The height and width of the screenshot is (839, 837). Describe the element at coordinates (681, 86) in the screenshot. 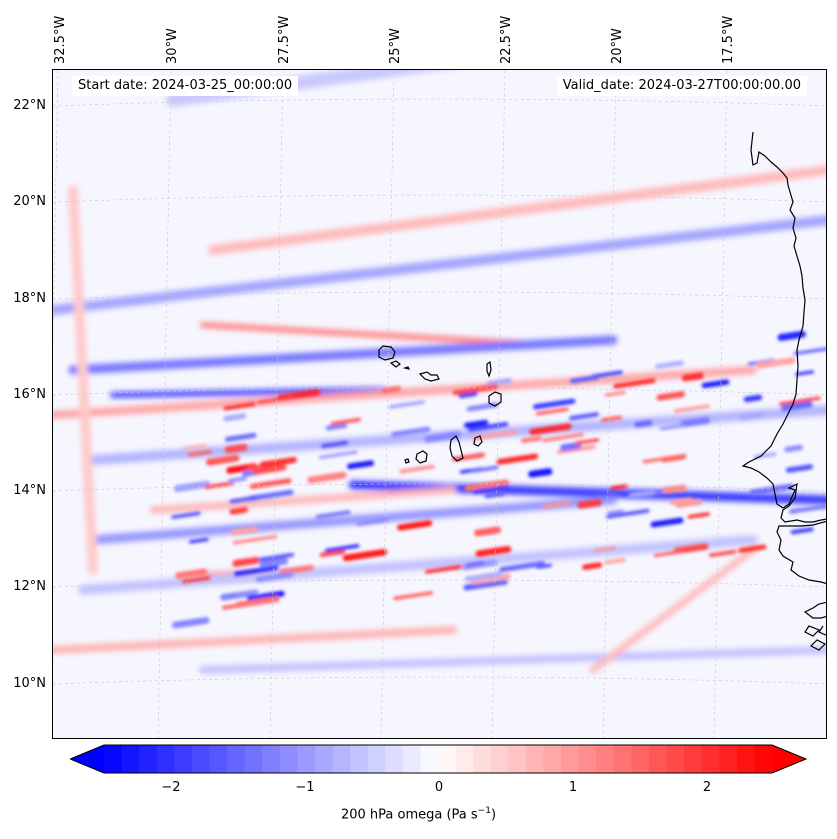

I see `valid-date-label: Valid_date: 2024-03-27T00:00:00.00` at that location.